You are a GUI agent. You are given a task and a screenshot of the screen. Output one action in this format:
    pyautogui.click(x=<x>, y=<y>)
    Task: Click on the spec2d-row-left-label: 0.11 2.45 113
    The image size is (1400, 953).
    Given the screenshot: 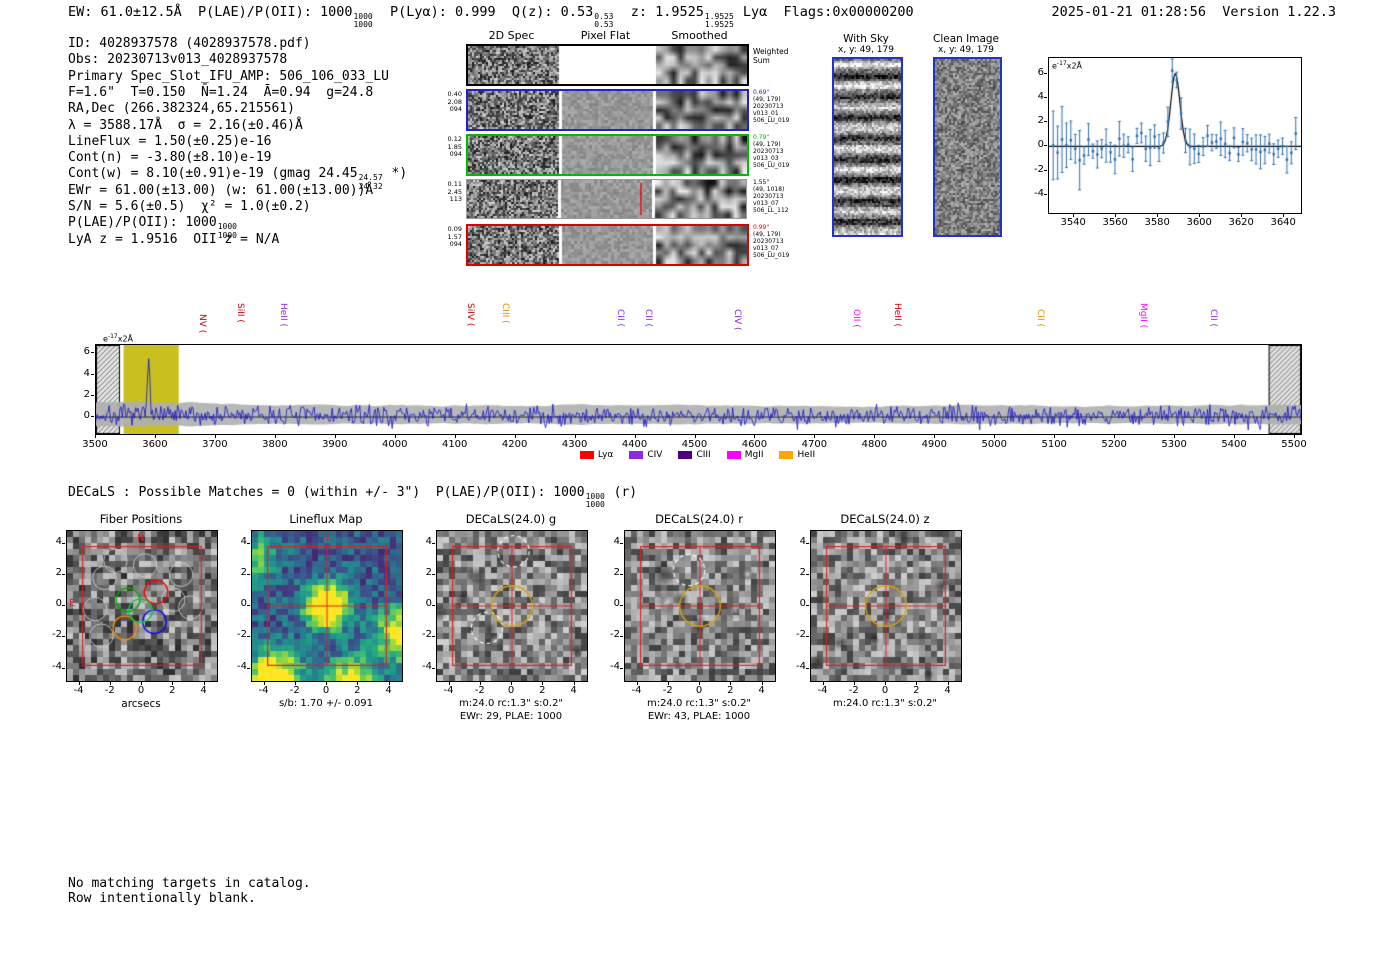 What is the action you would take?
    pyautogui.click(x=454, y=192)
    